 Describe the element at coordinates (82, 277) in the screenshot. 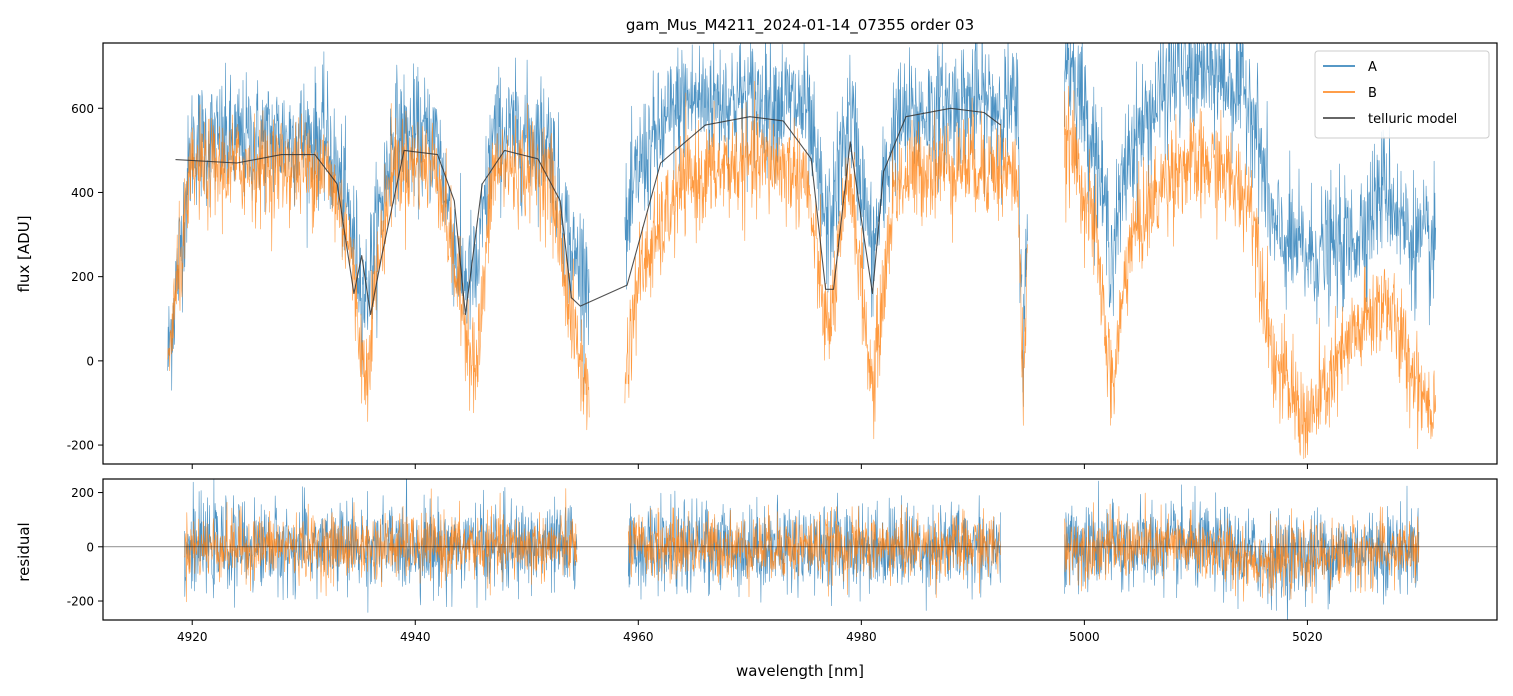

I see `flux-y-tick-label: 200` at that location.